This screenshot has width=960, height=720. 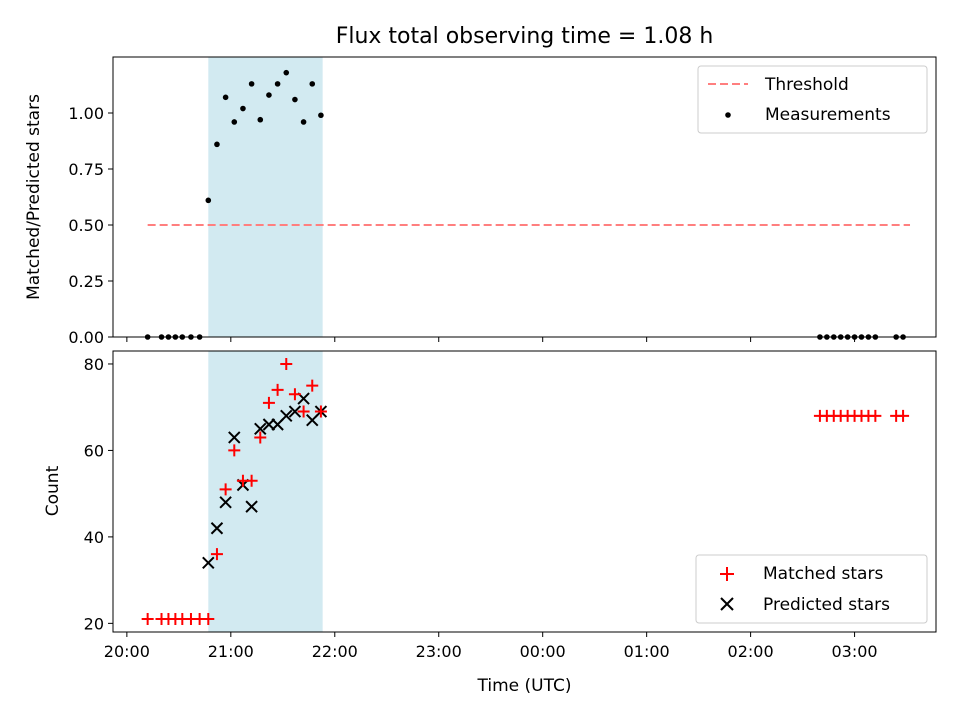 What do you see at coordinates (86, 337) in the screenshot?
I see `ratio-y-tick-label: 0.00` at bounding box center [86, 337].